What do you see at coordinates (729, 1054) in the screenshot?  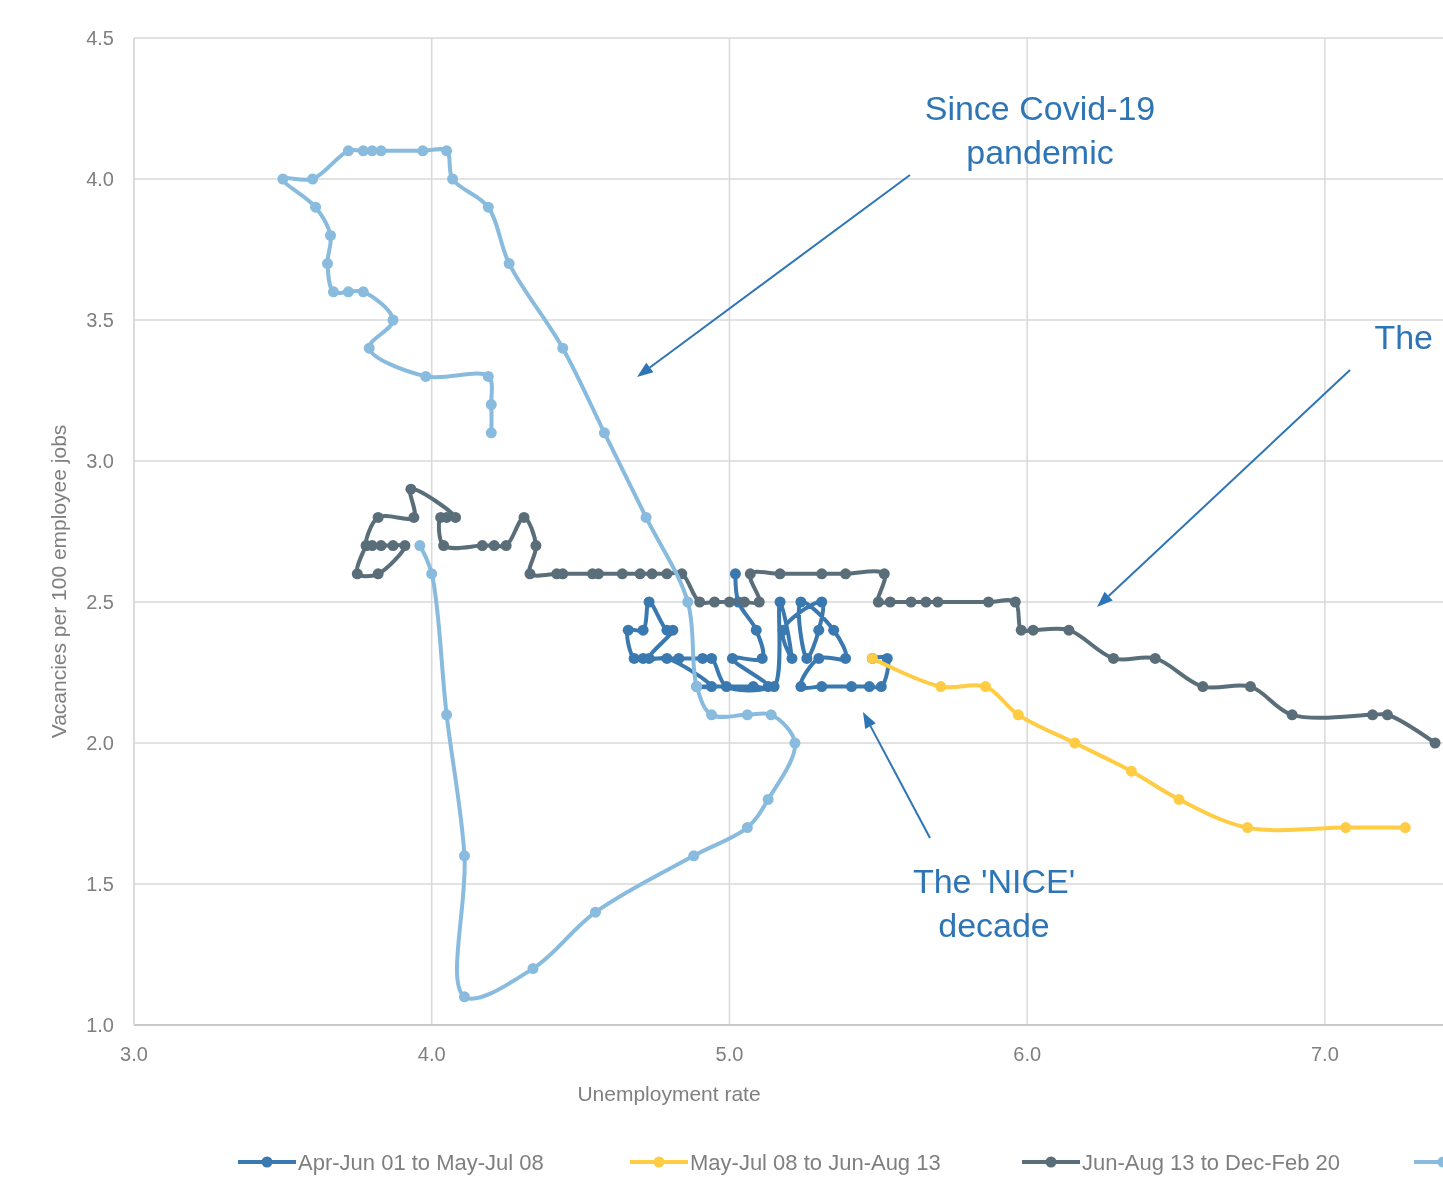 I see `x-tick-label: 5.0` at bounding box center [729, 1054].